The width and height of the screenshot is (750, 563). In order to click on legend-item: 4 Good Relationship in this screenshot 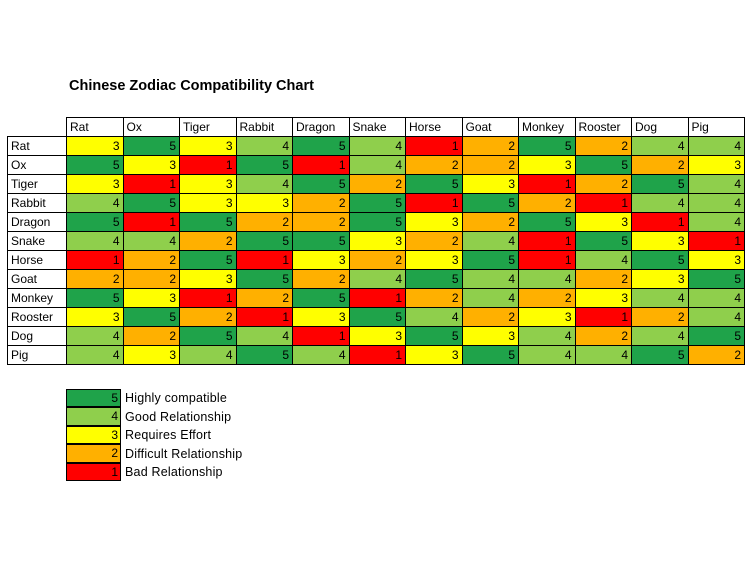, I will do `click(154, 417)`.